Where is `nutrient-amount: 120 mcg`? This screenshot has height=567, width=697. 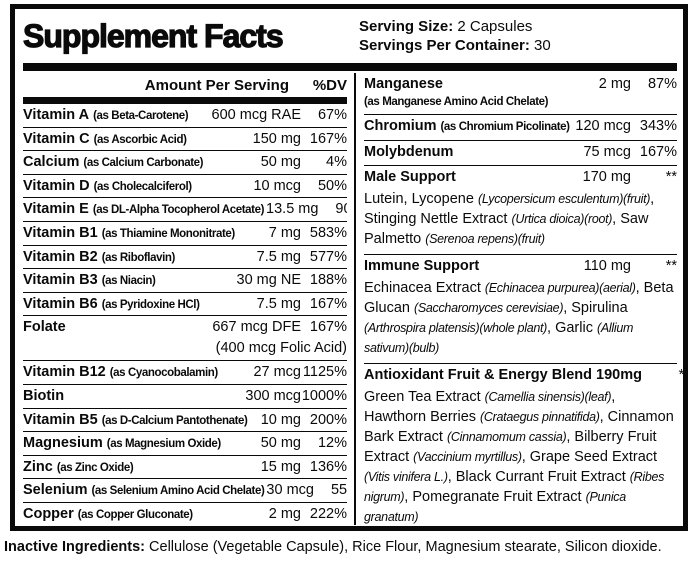 nutrient-amount: 120 mcg is located at coordinates (603, 126).